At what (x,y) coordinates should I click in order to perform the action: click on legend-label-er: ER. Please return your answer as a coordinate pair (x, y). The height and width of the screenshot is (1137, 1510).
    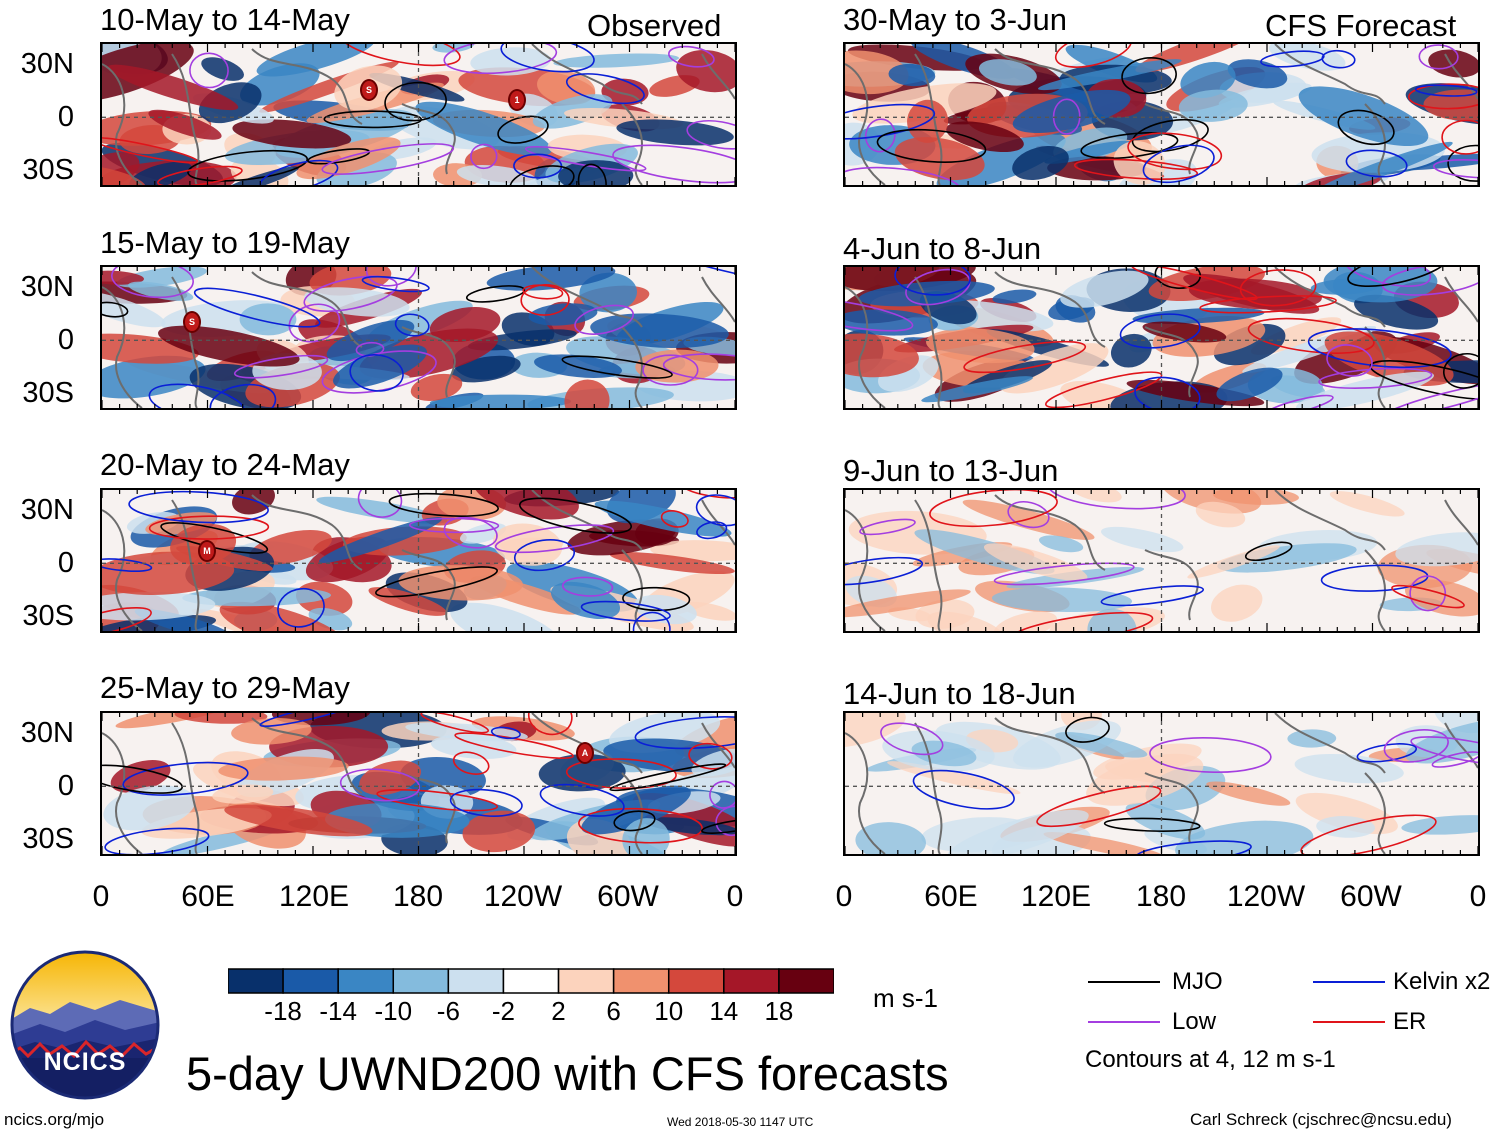
    Looking at the image, I should click on (1410, 1021).